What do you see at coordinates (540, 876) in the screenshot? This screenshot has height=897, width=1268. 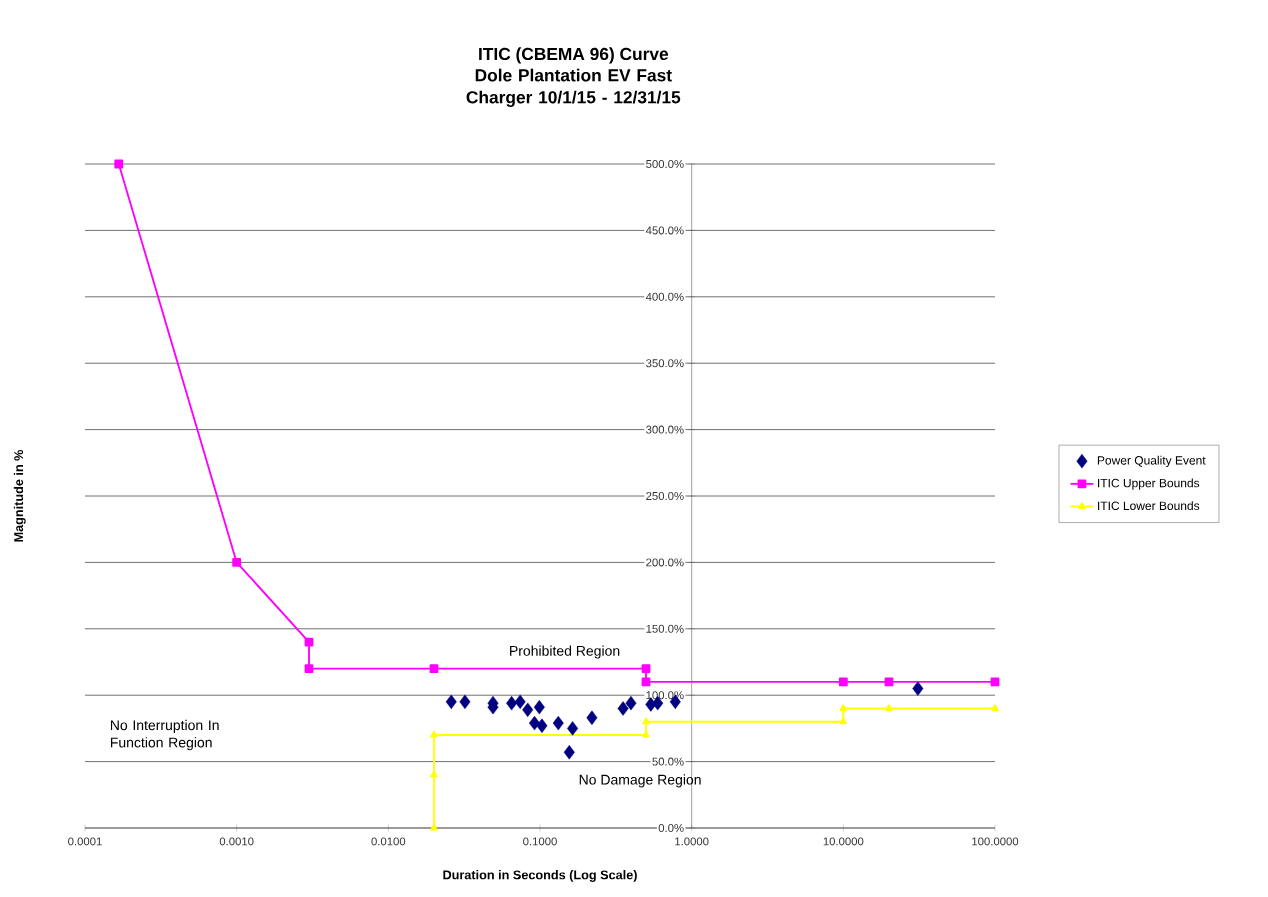 I see `x-axis-title: Duration in Seconds (Log Scale)` at bounding box center [540, 876].